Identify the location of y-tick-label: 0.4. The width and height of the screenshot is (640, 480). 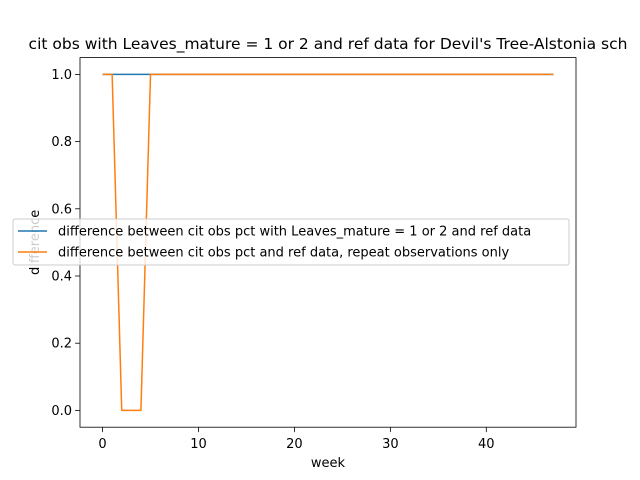
(61, 277).